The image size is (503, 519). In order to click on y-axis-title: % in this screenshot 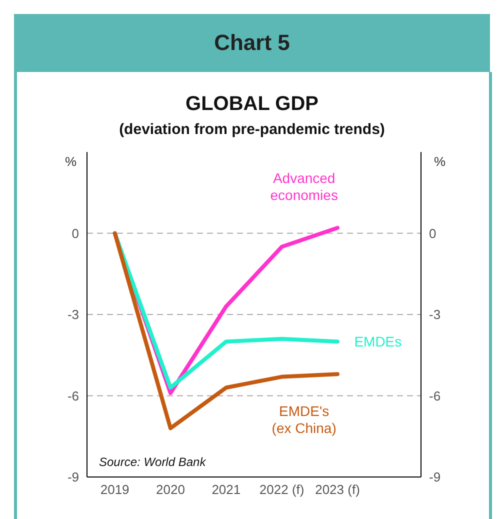, I will do `click(71, 161)`.